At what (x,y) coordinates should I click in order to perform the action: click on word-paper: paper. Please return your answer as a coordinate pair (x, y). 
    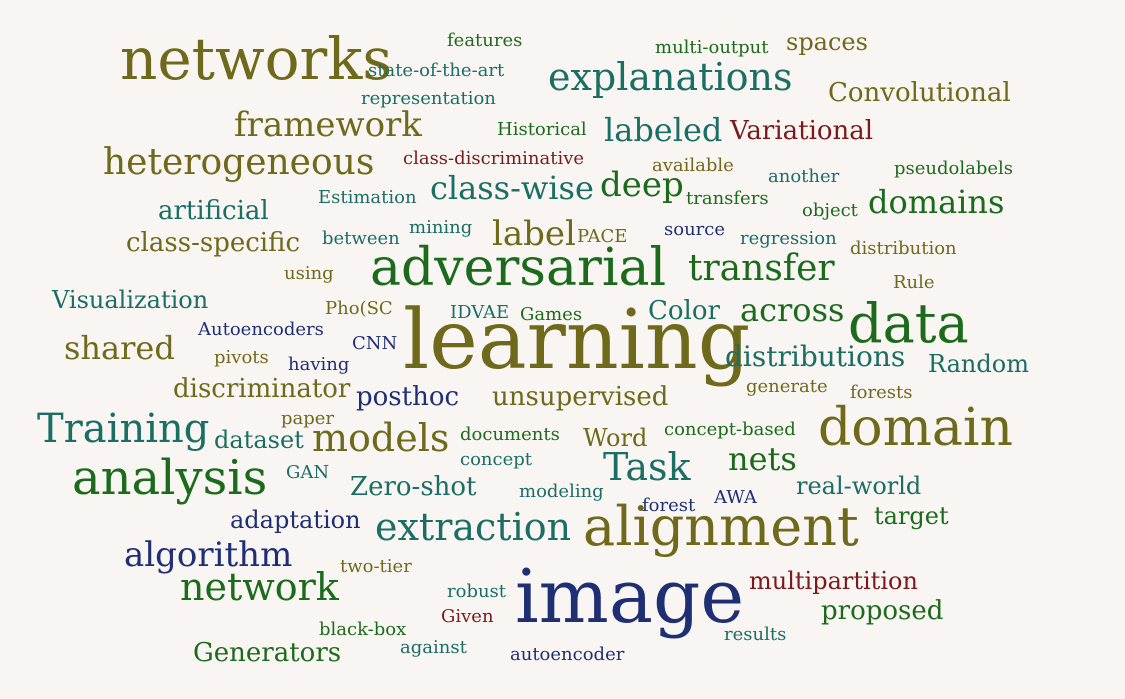
    Looking at the image, I should click on (308, 418).